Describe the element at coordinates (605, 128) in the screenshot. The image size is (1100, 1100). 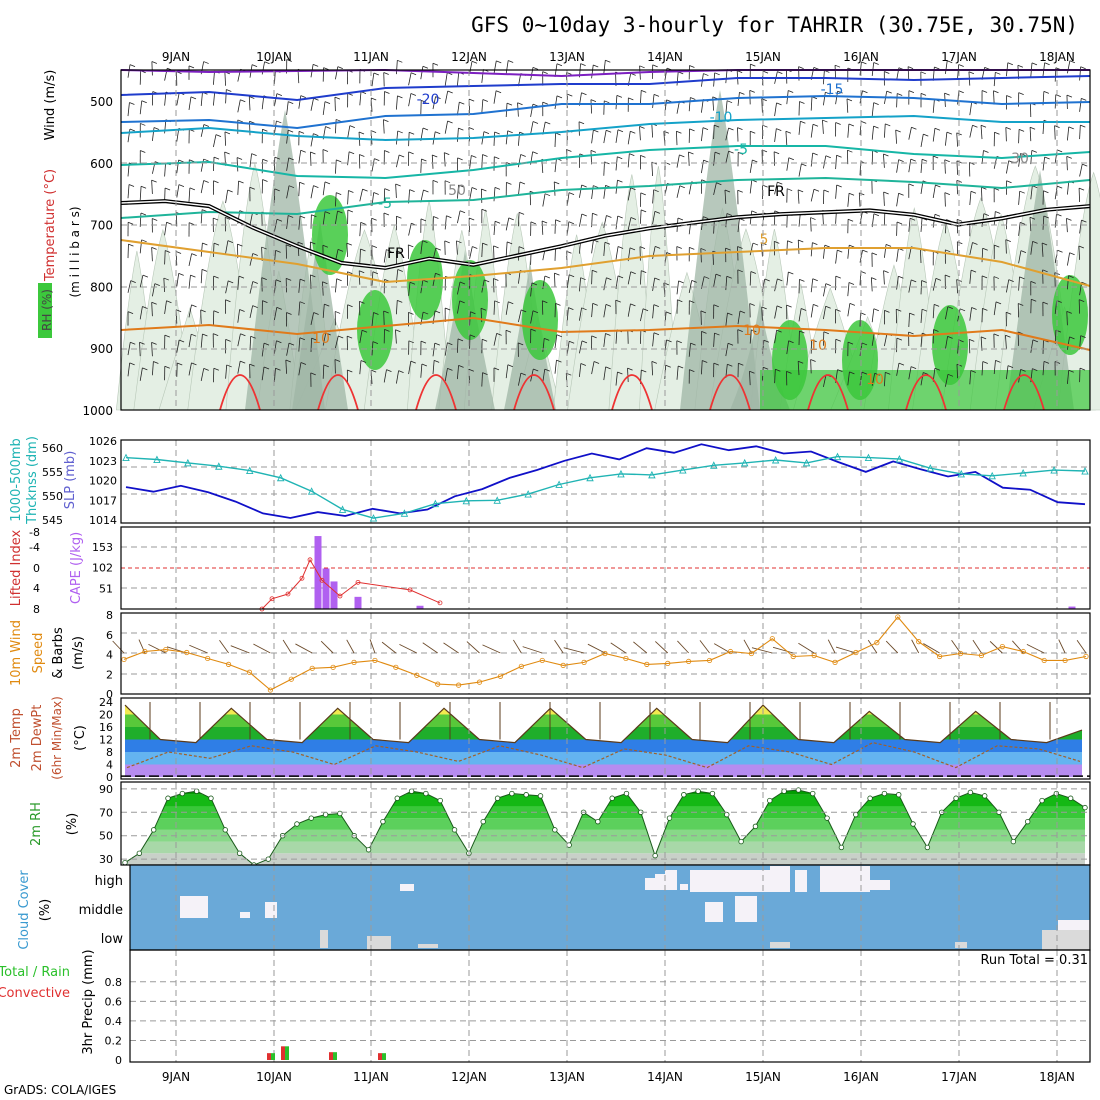
I see `isotherm-line` at that location.